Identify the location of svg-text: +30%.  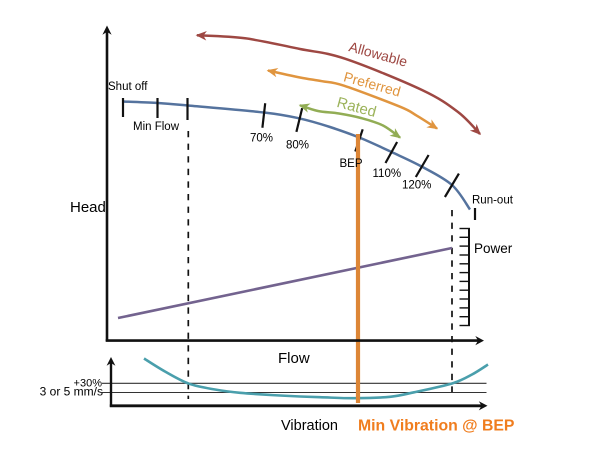
(88, 384).